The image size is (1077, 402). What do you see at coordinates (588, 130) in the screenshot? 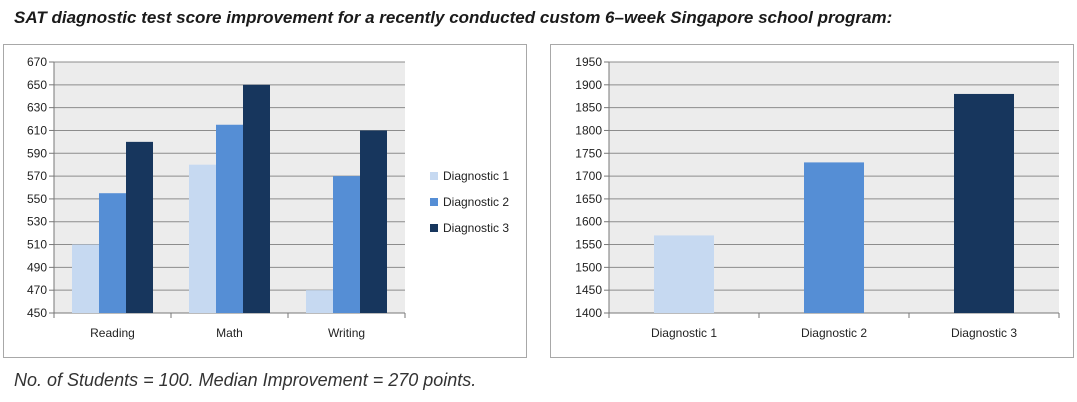
I see `total-y-tick-label: 1800` at bounding box center [588, 130].